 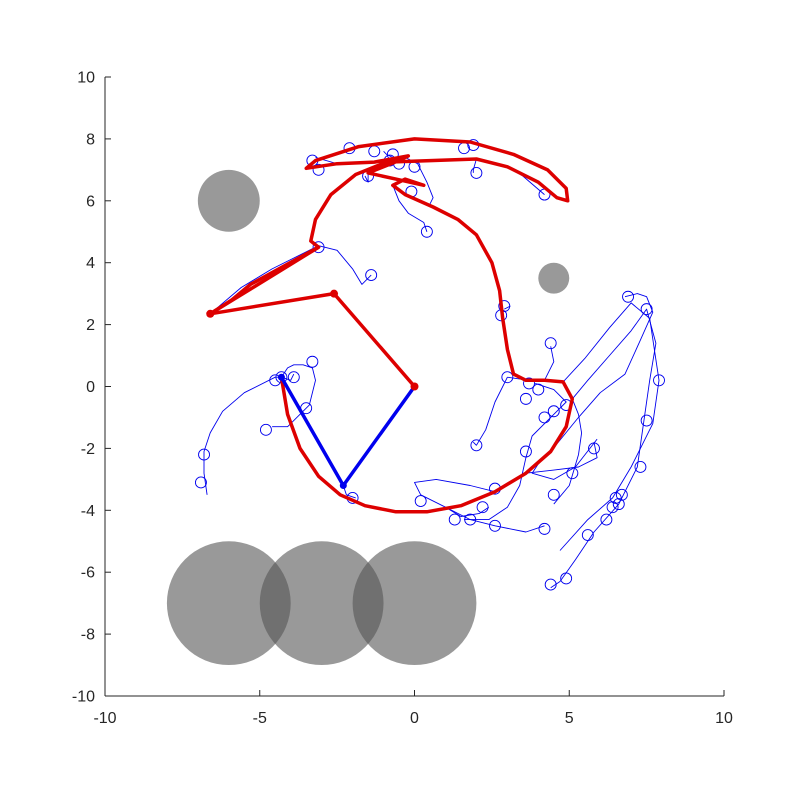 What do you see at coordinates (414, 718) in the screenshot?
I see `x-tick-label-3: 0` at bounding box center [414, 718].